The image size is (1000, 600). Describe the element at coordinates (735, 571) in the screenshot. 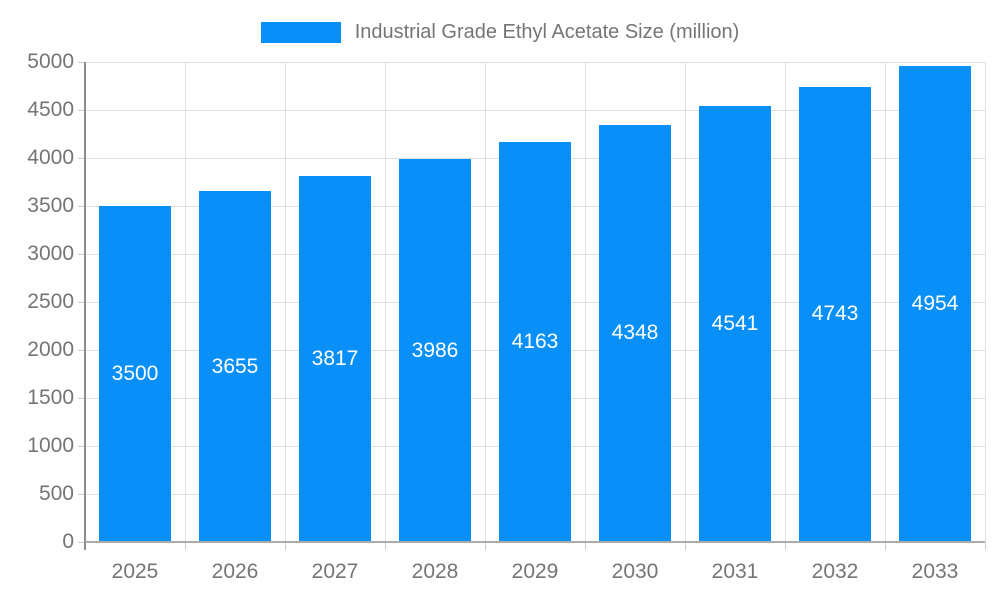

I see `x-axis-label: 2031` at that location.